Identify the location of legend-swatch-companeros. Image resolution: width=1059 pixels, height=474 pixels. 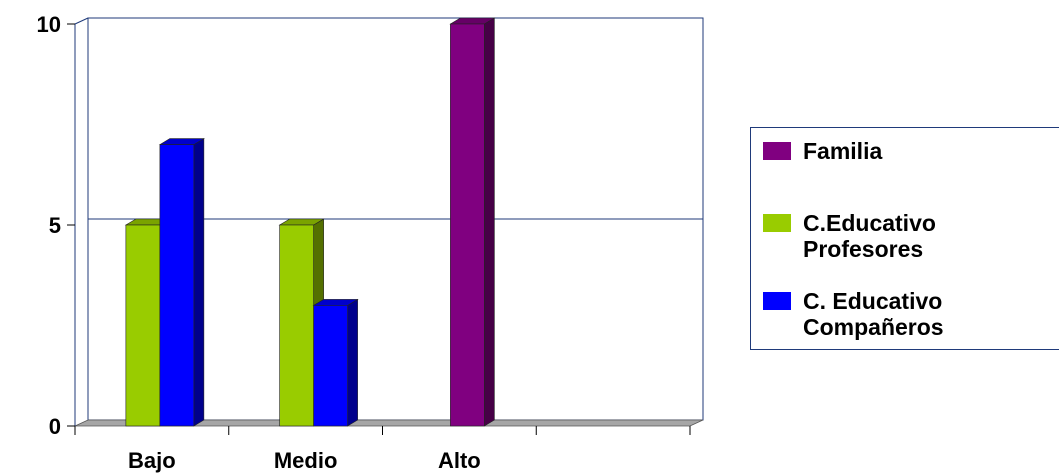
(777, 301).